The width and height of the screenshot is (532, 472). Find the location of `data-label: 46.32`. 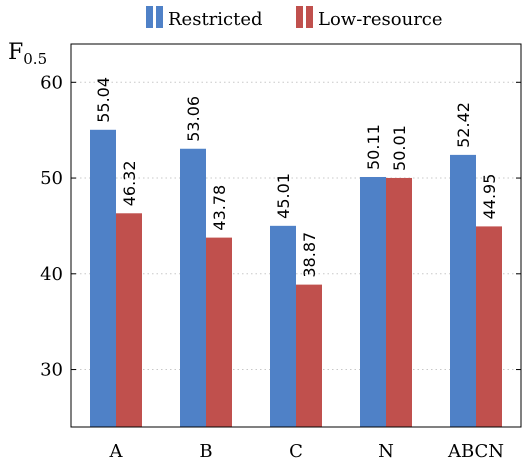

data-label: 46.32 is located at coordinates (129, 183).